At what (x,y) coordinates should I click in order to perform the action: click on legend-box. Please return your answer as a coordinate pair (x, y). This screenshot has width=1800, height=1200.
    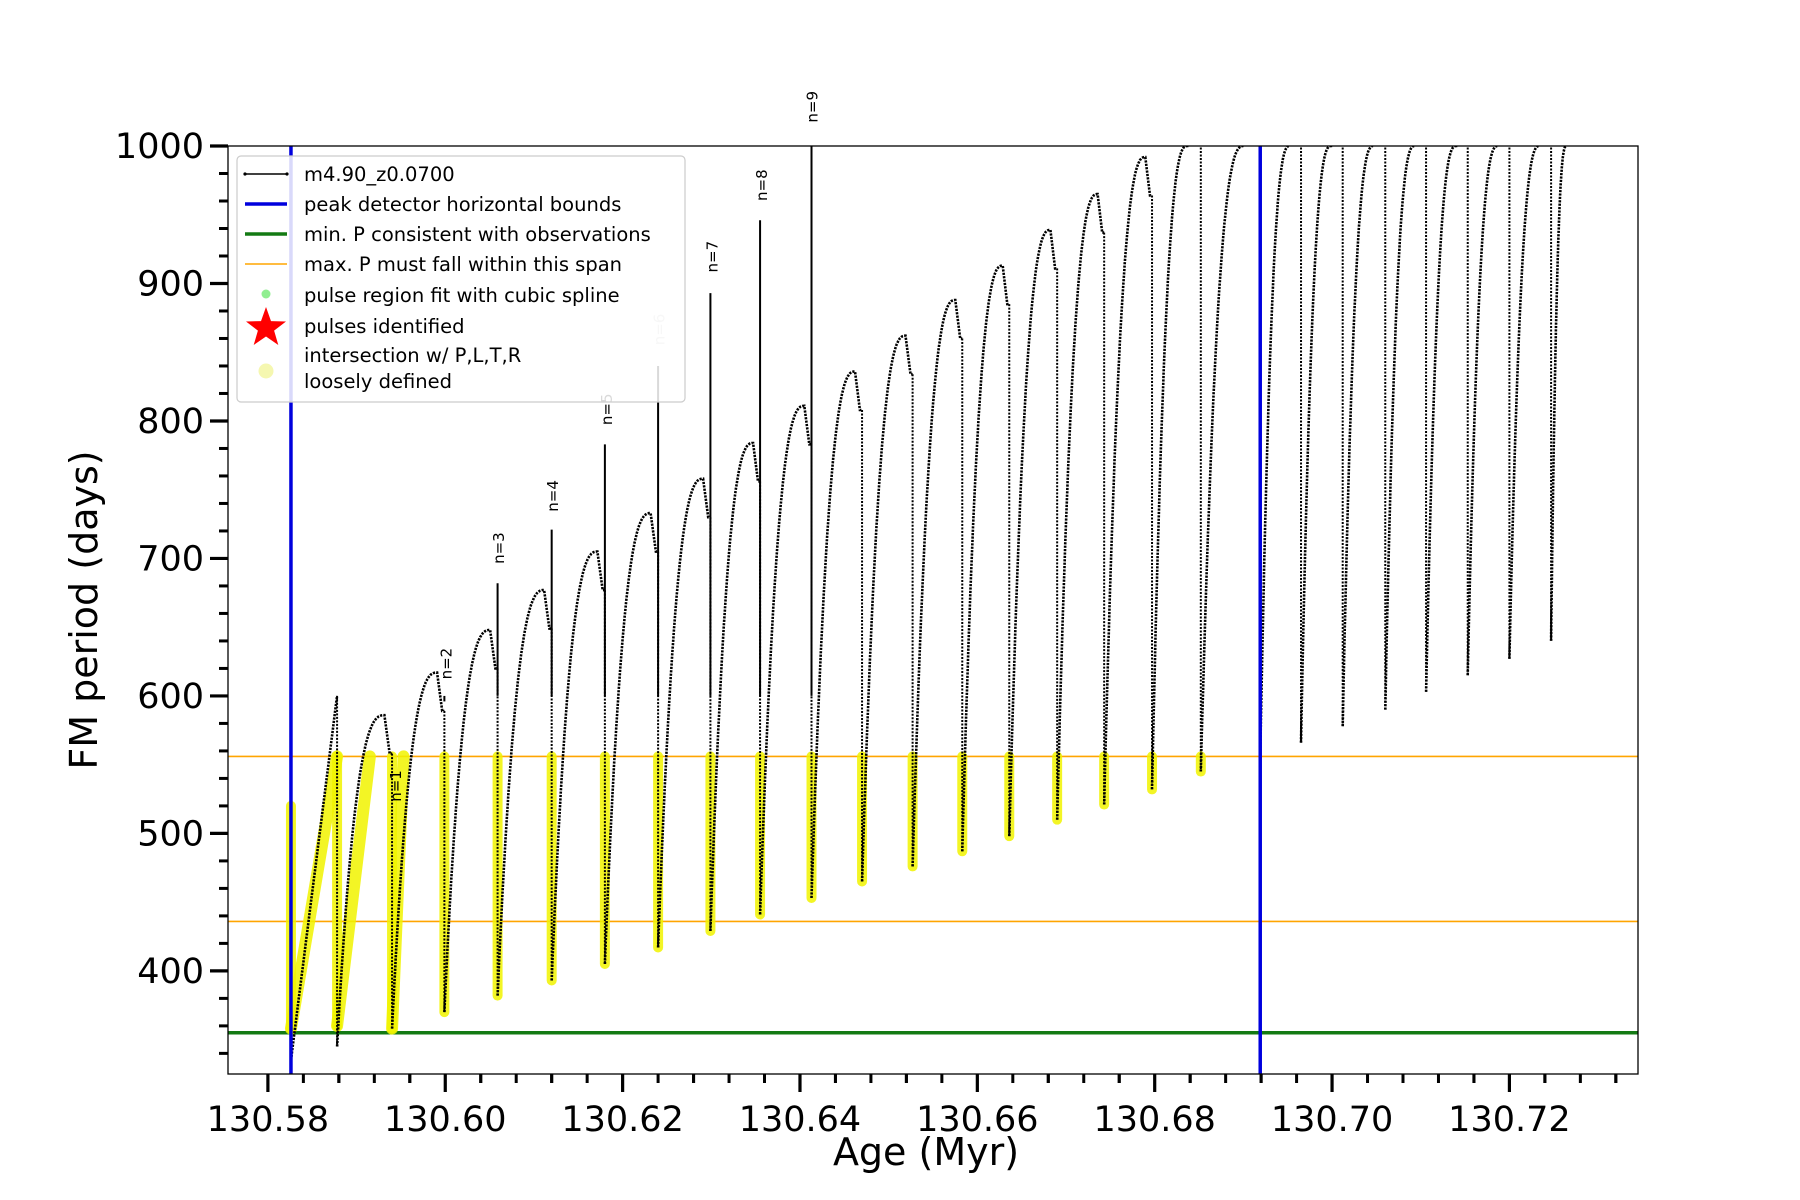
    Looking at the image, I should click on (461, 279).